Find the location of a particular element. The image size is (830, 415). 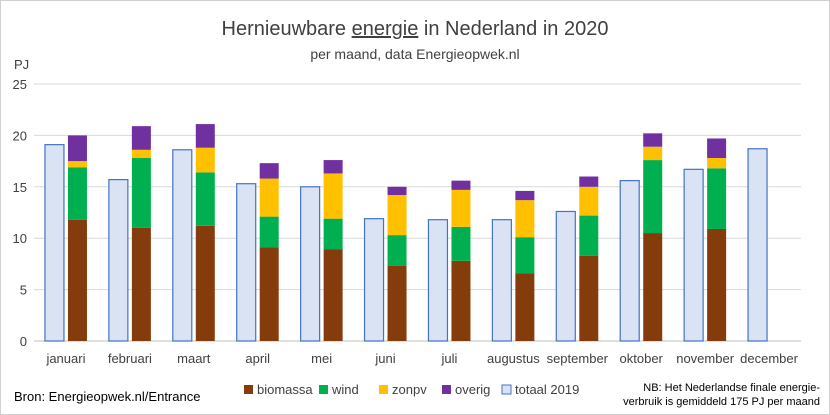

bar-overig-oktober is located at coordinates (653, 140).